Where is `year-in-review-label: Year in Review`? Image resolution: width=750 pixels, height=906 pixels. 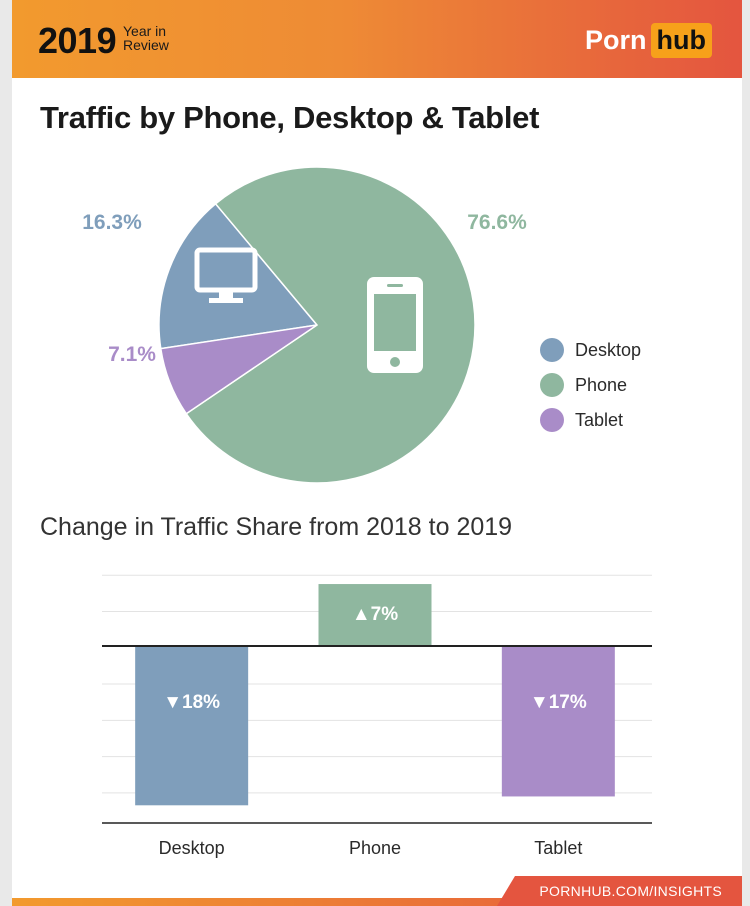
year-in-review-label: Year in Review is located at coordinates (146, 38).